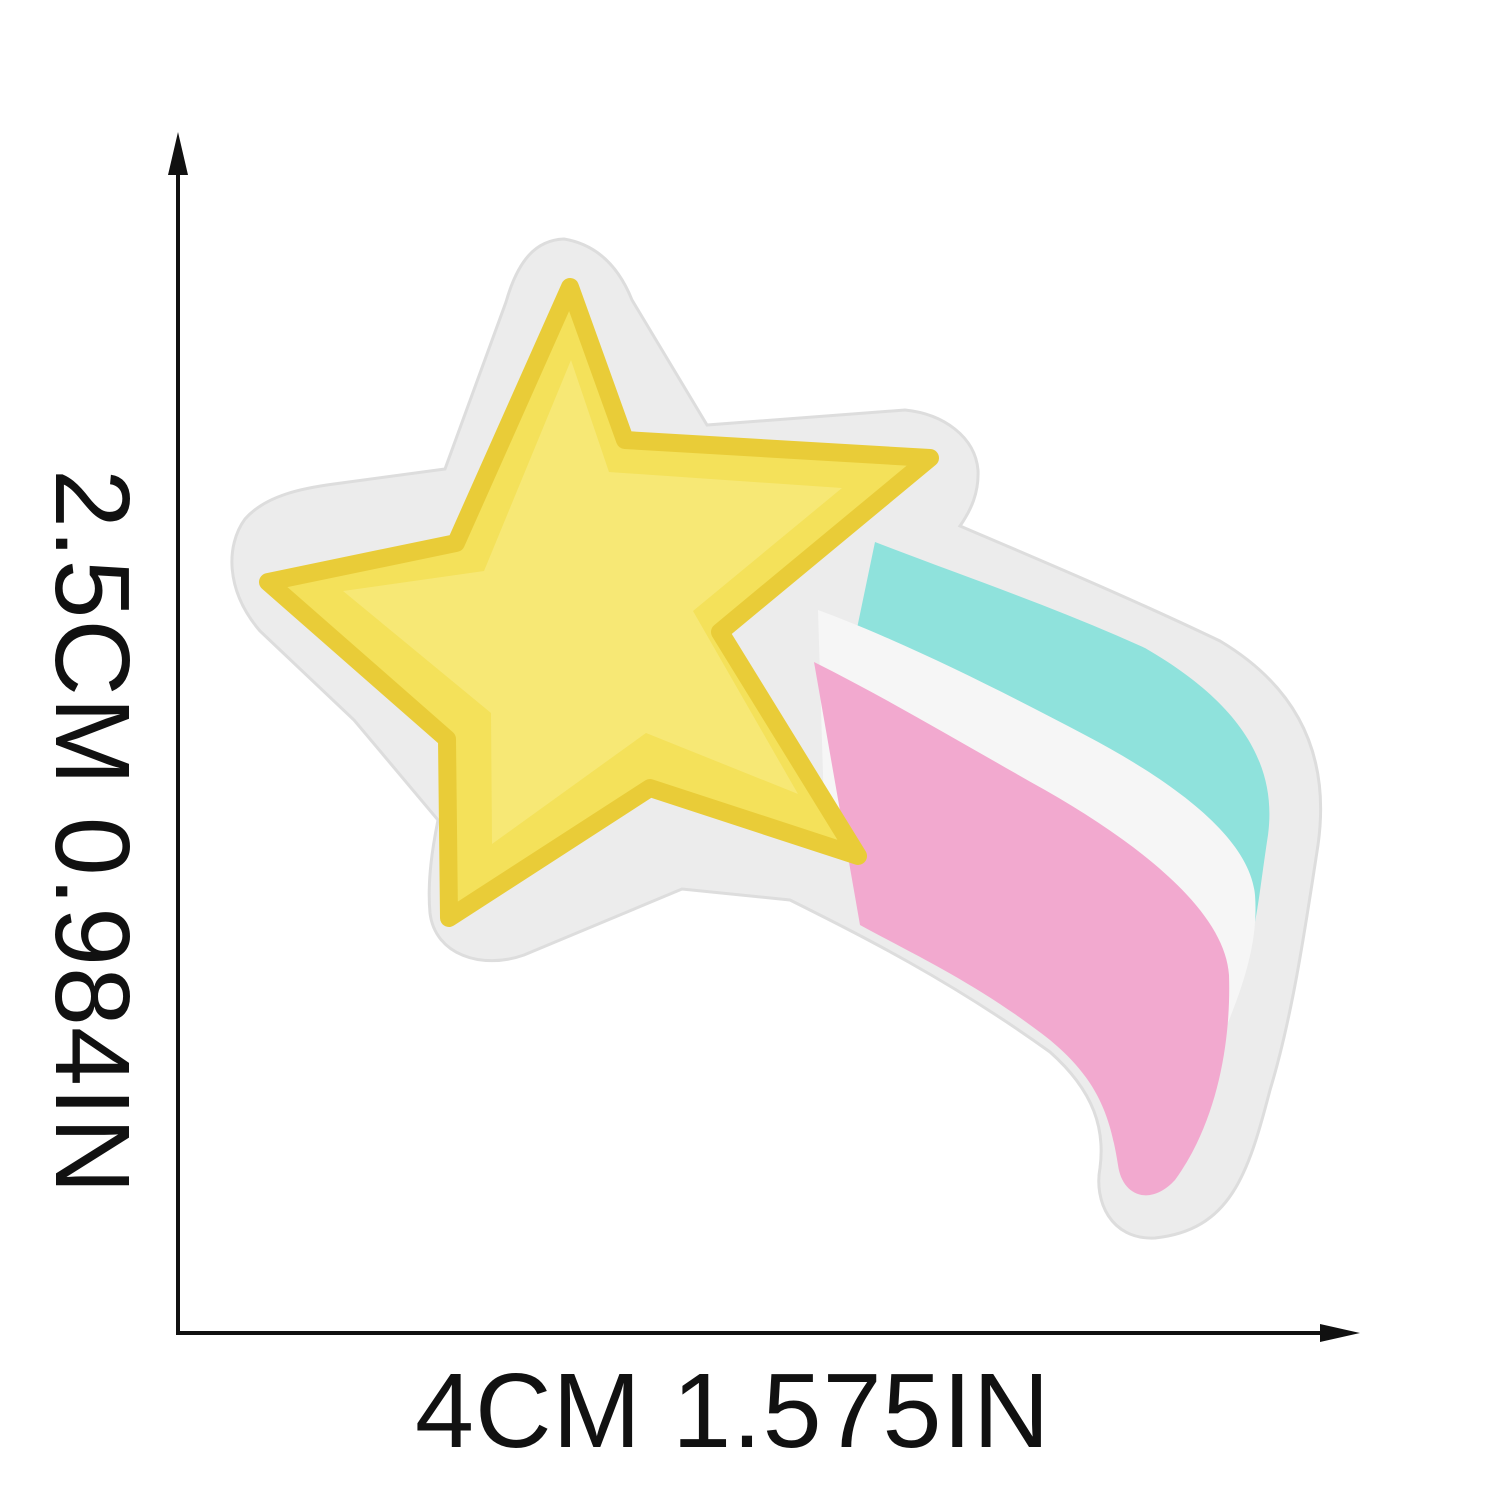 This screenshot has height=1500, width=1500. What do you see at coordinates (592, 602) in the screenshot?
I see `star-inner-fill` at bounding box center [592, 602].